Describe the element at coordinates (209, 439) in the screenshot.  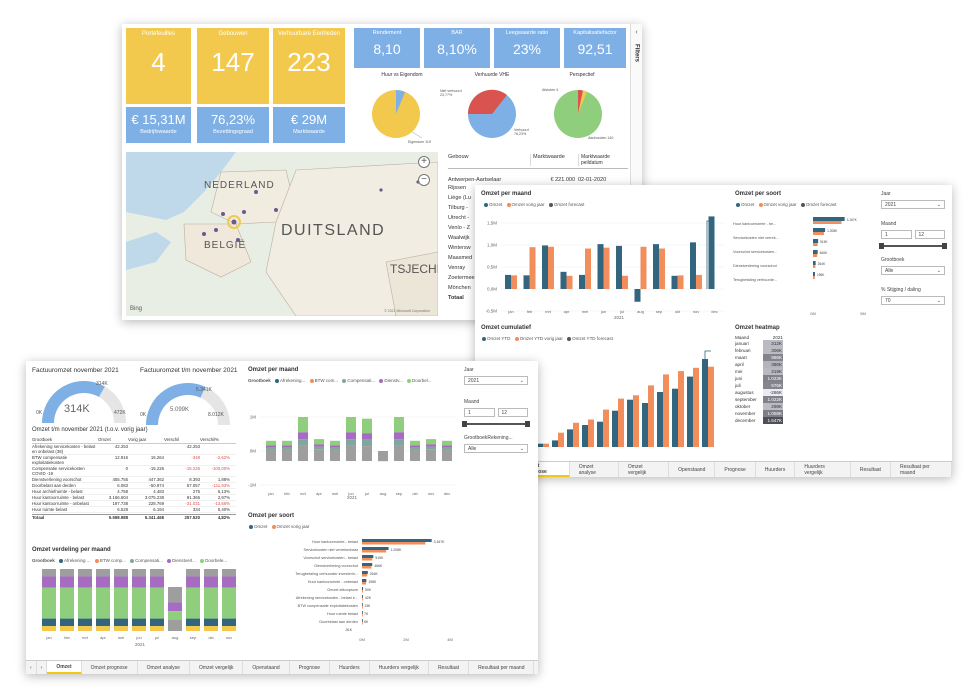
I see `col-verschil-pct: Verschil%` at that location.